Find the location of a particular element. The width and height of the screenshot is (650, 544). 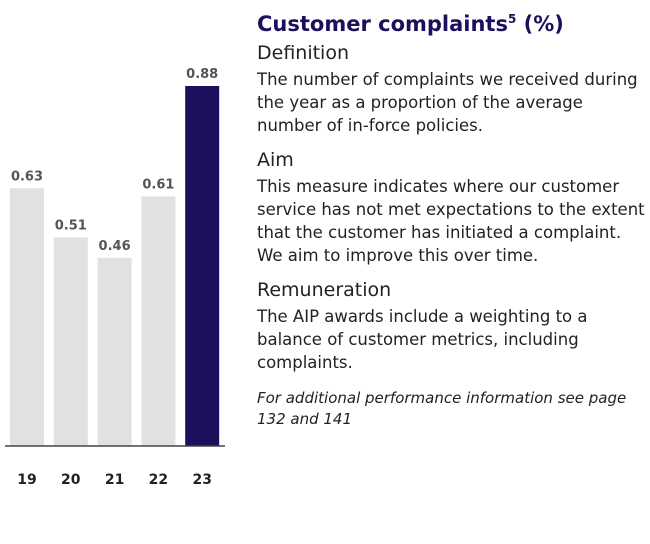

value-label: 0.61 is located at coordinates (158, 184).